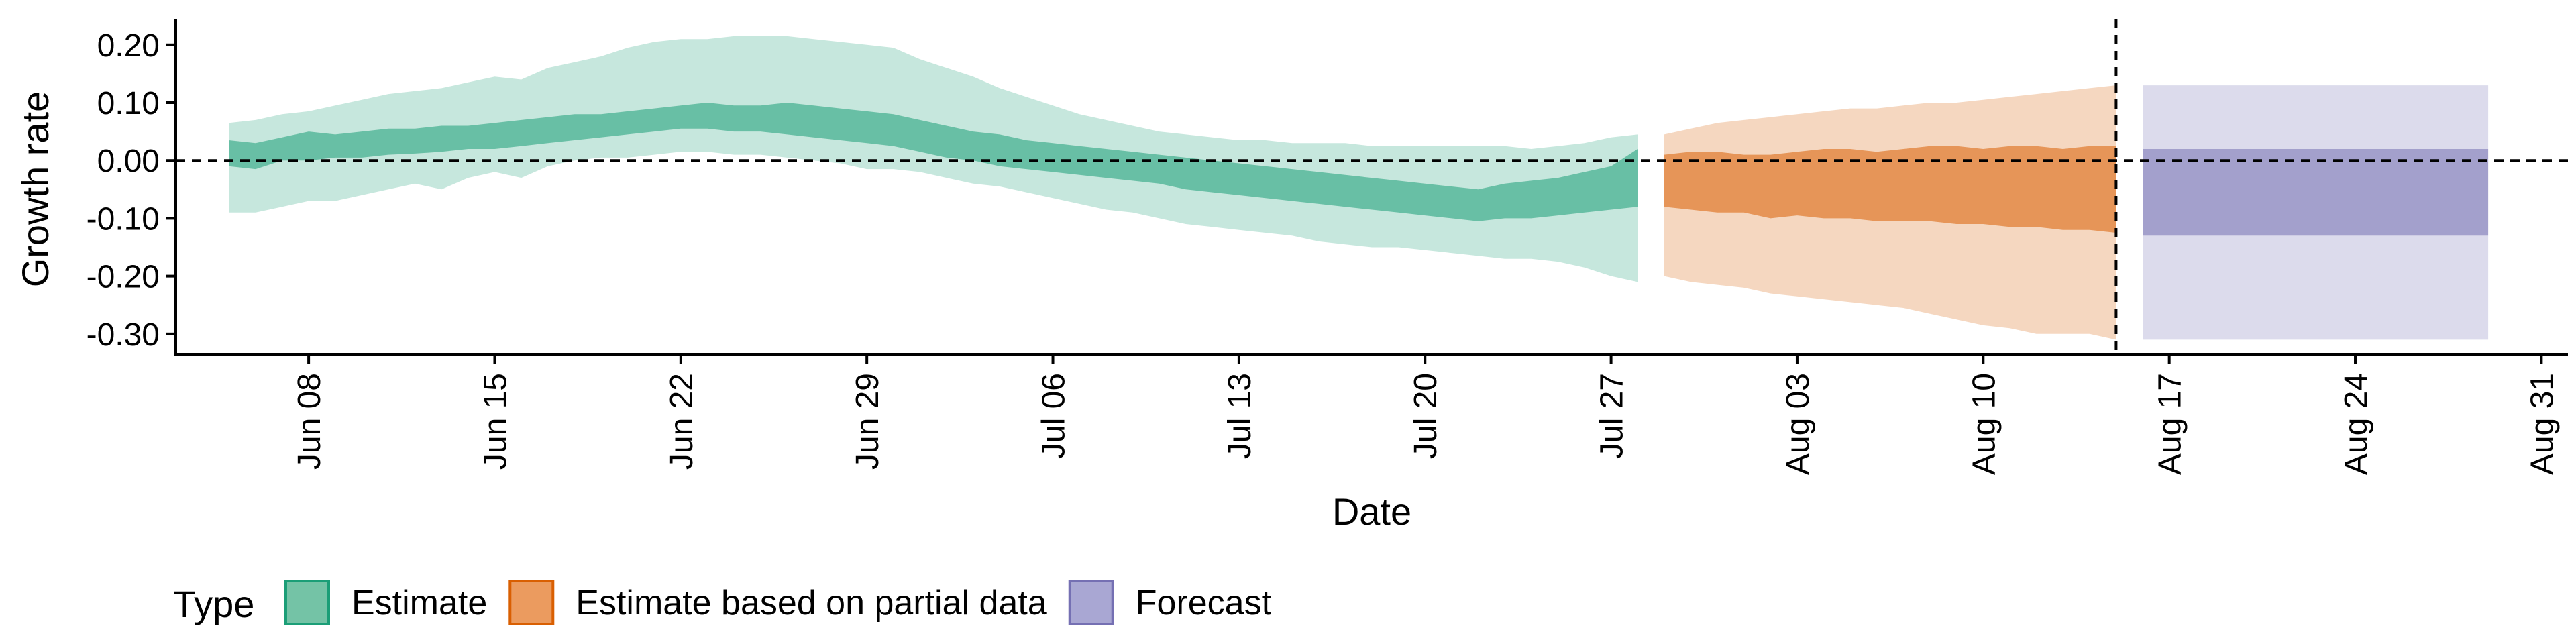 This screenshot has height=644, width=2576. I want to click on legend-item-estimate-based-on-partial-data: Estimate based on partial data, so click(777, 602).